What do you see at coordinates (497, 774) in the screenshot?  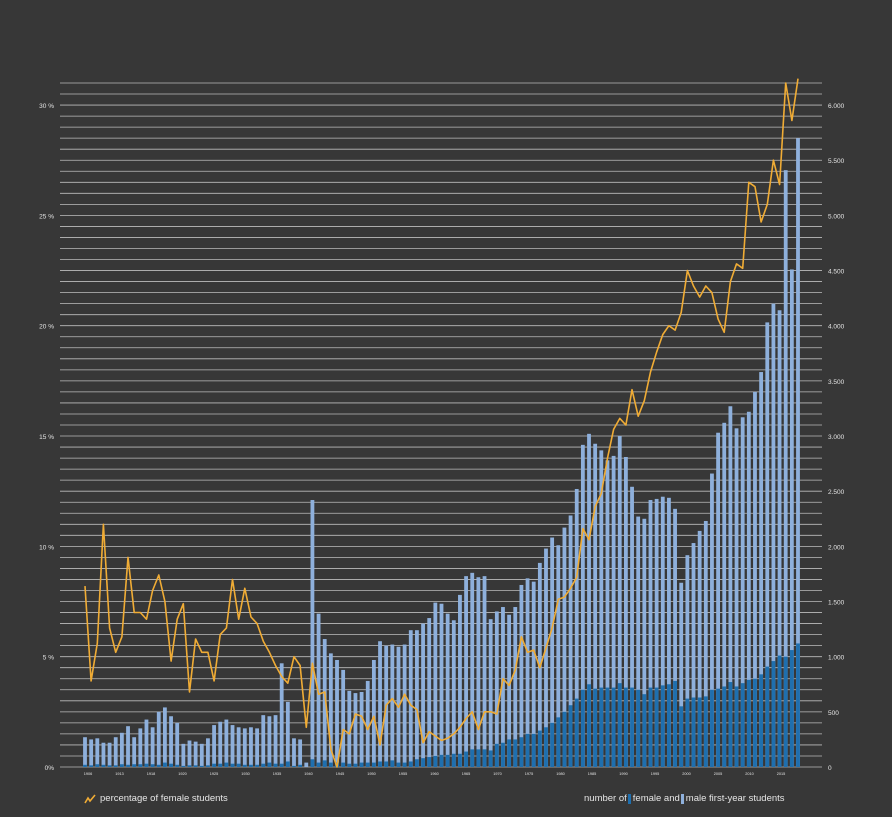 I see `x-tick-label: 1970` at bounding box center [497, 774].